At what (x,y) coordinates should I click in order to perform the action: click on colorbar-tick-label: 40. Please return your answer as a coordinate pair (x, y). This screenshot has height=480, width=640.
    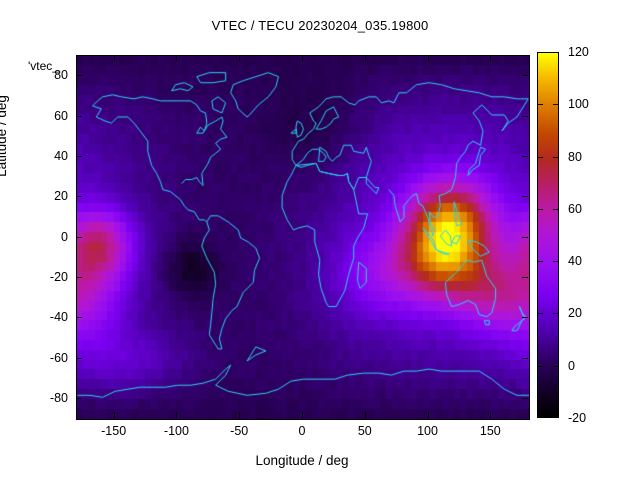
    Looking at the image, I should click on (575, 261).